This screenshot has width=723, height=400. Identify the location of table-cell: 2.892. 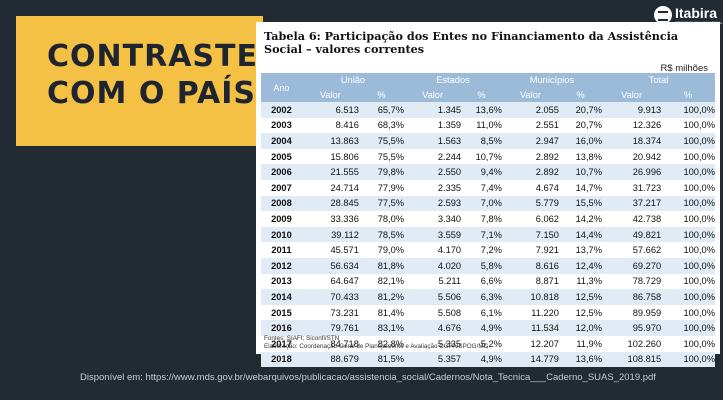
(530, 156).